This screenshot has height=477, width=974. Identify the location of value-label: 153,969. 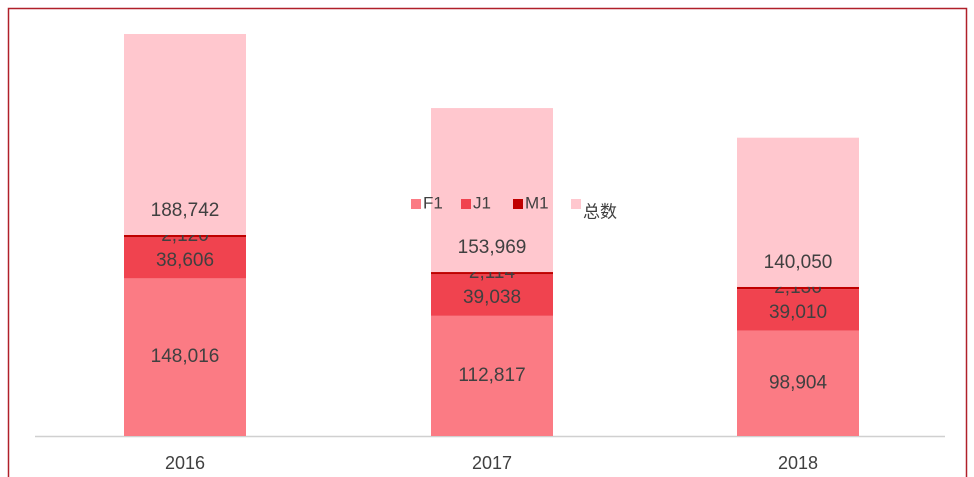
(492, 247).